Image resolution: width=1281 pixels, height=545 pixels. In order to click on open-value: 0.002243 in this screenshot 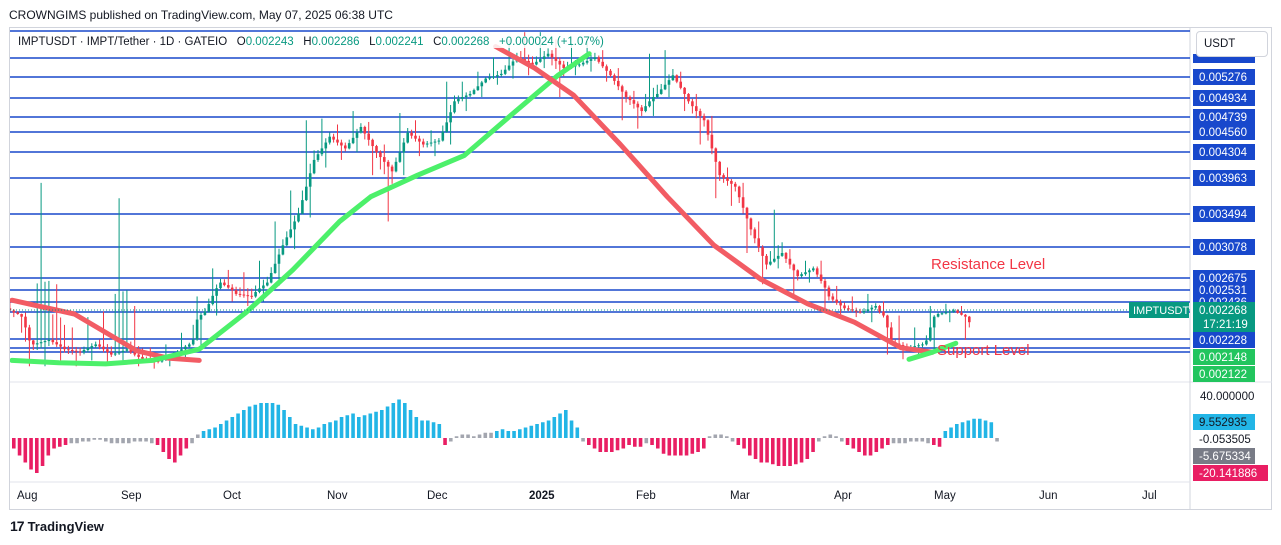, I will do `click(269, 42)`.